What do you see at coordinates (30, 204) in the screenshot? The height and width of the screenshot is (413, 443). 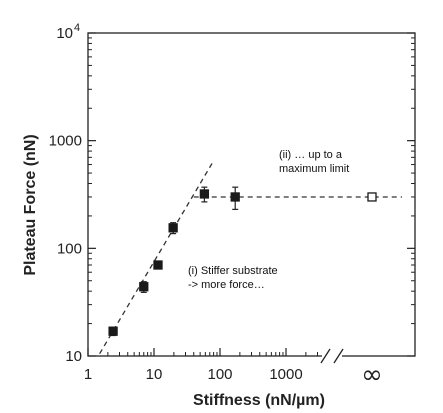 I see `y-axis-title: Plateau Force (nN)` at bounding box center [30, 204].